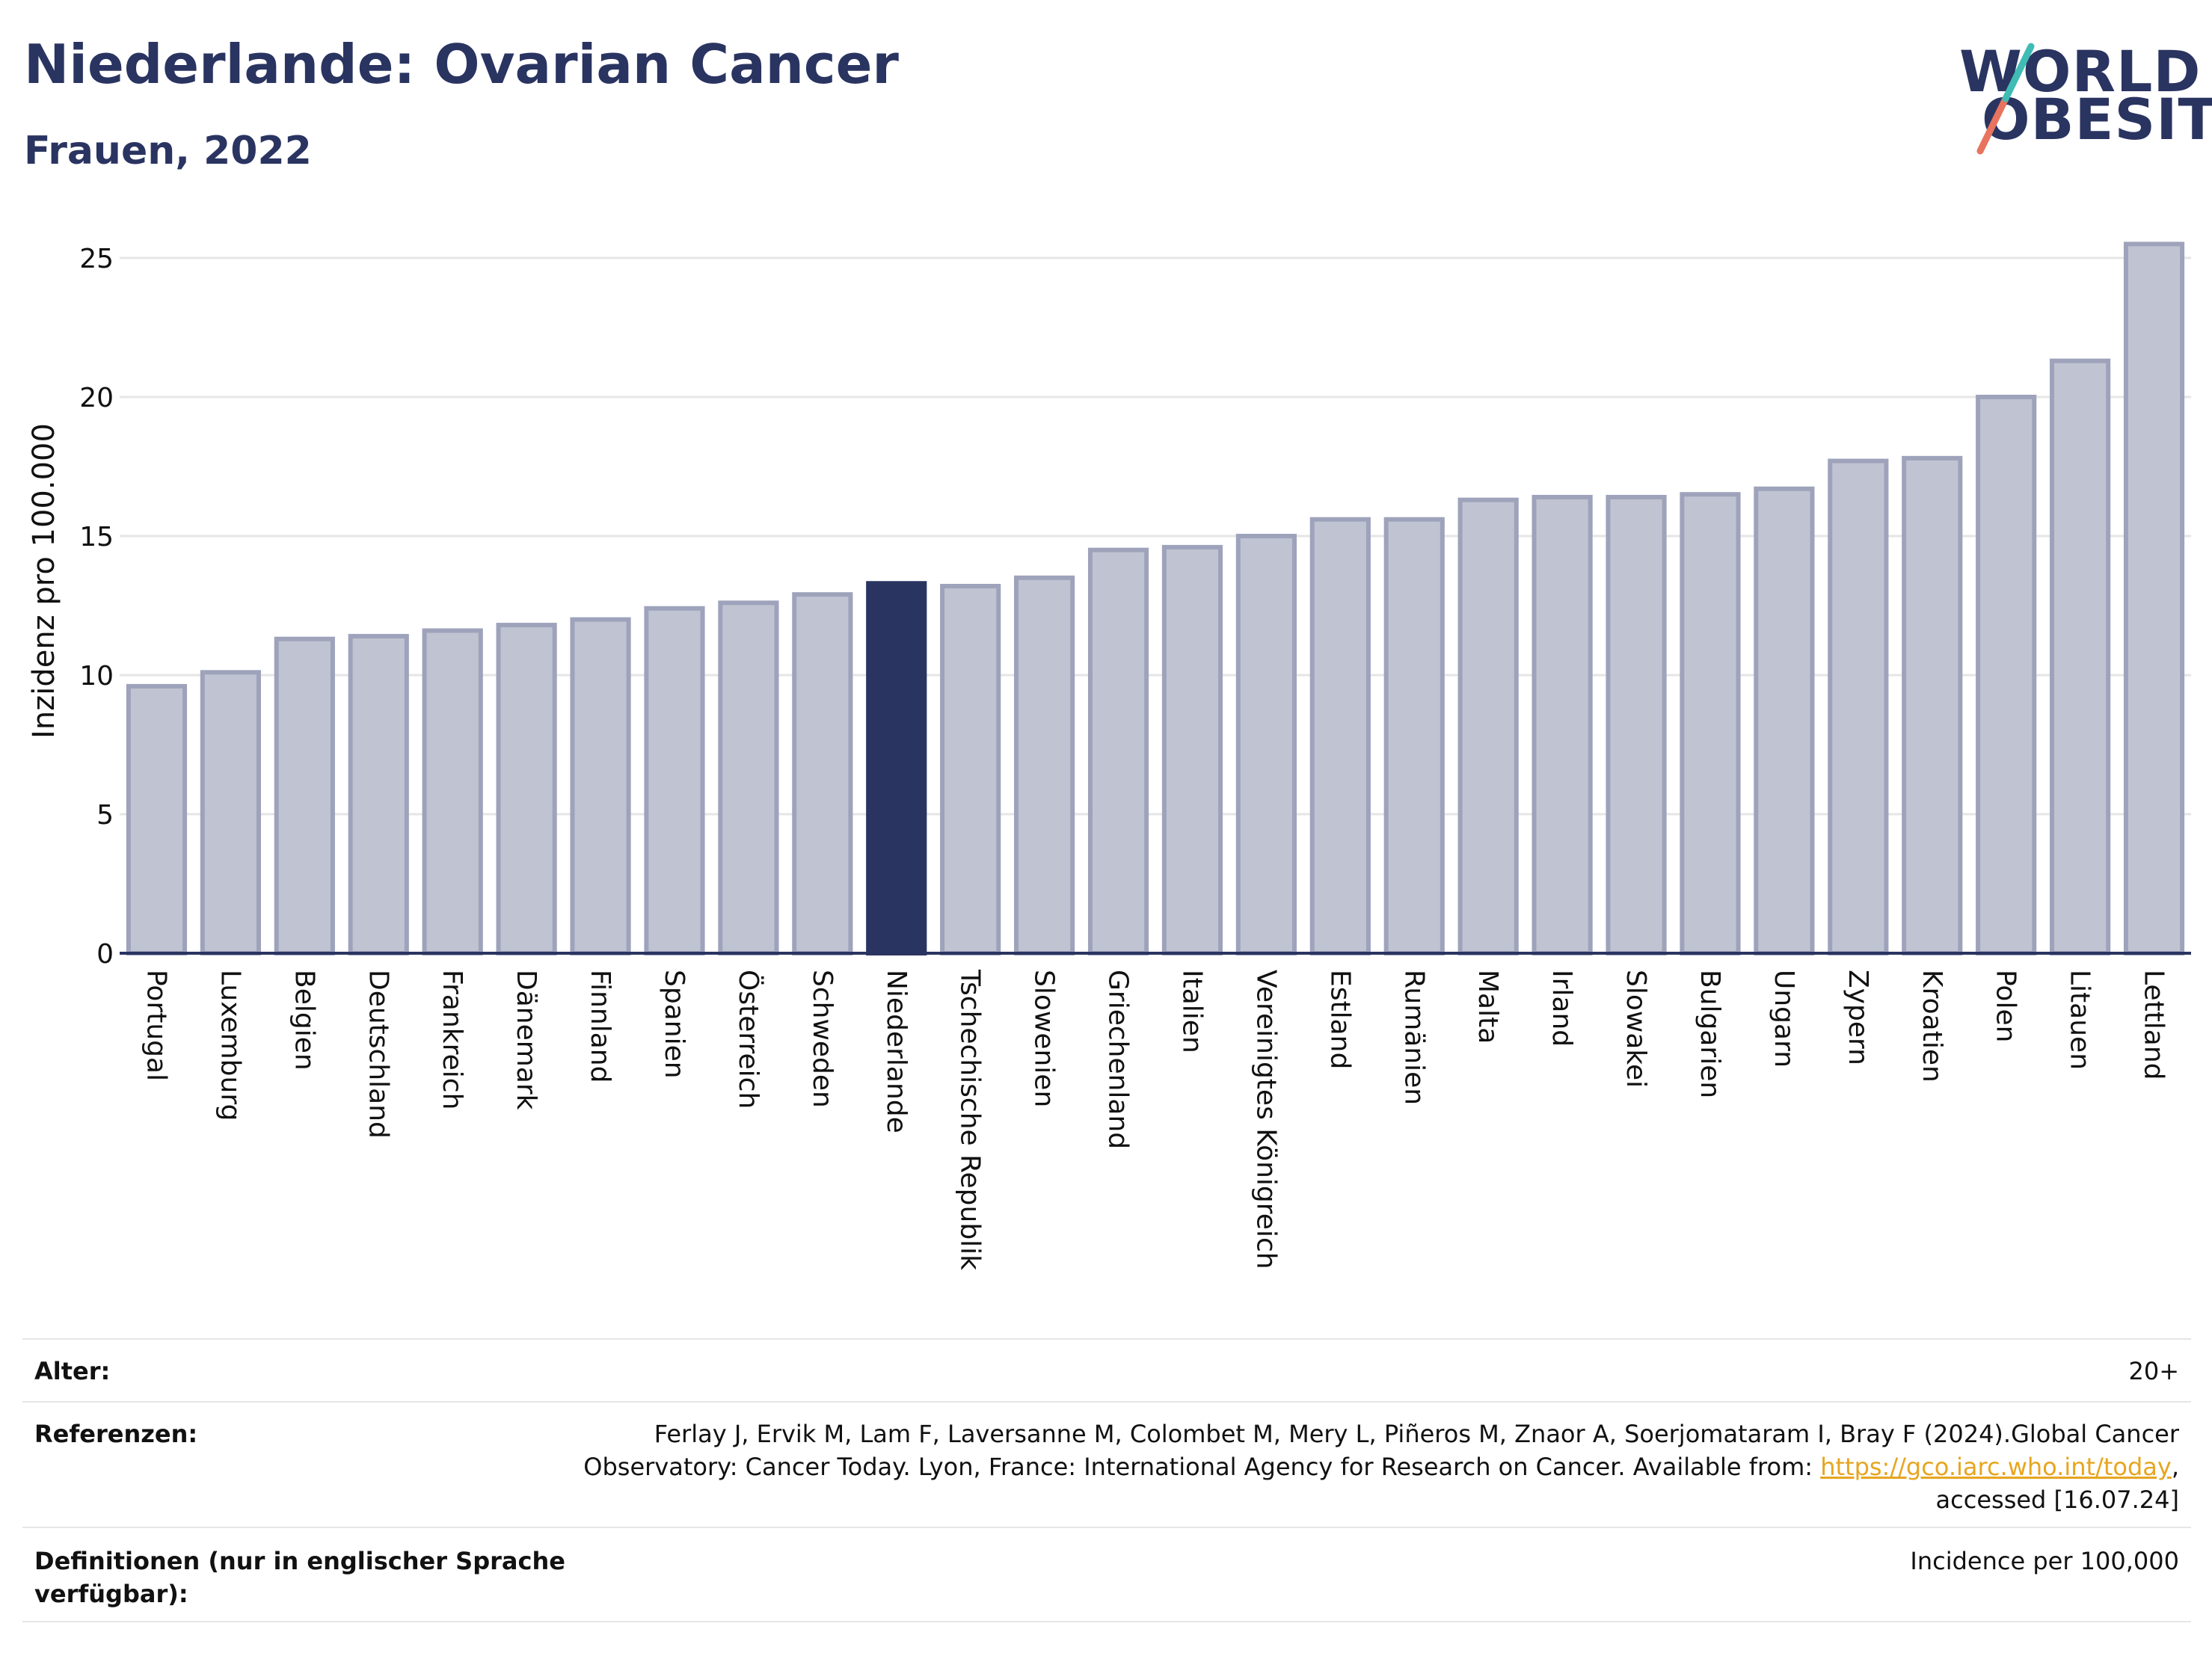 This screenshot has height=1656, width=2212. I want to click on x-tick-label: Lettland, so click(2154, 1025).